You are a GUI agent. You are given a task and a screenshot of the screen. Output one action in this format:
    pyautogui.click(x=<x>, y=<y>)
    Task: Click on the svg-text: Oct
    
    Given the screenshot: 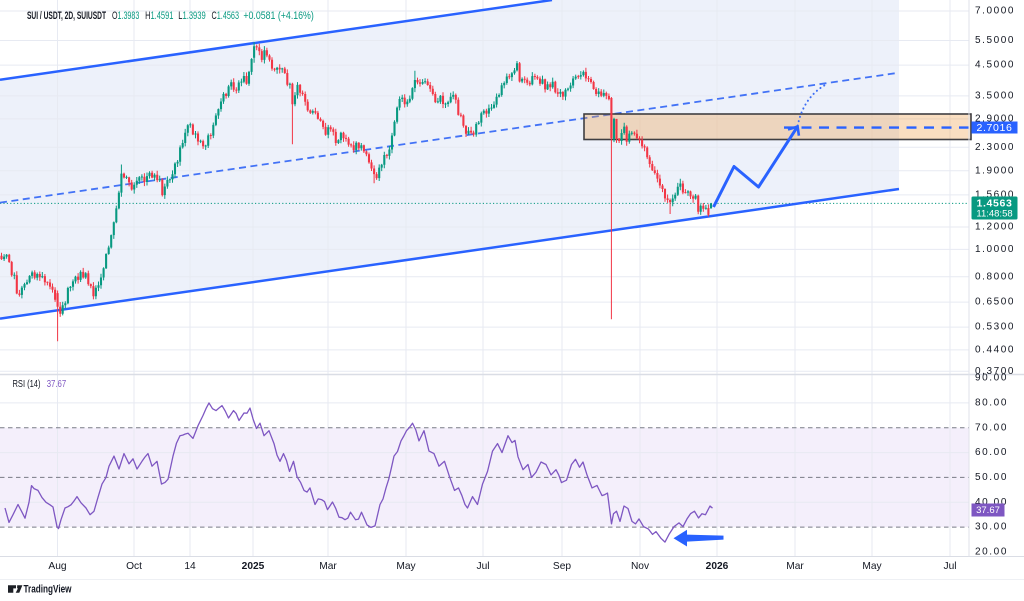 What is the action you would take?
    pyautogui.click(x=134, y=566)
    